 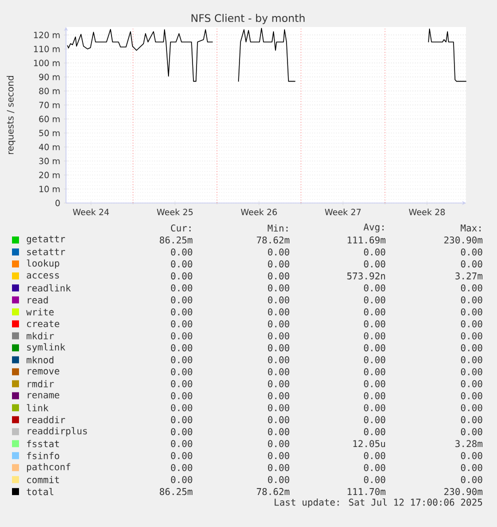 What do you see at coordinates (44, 371) in the screenshot?
I see `legend-label: remove` at bounding box center [44, 371].